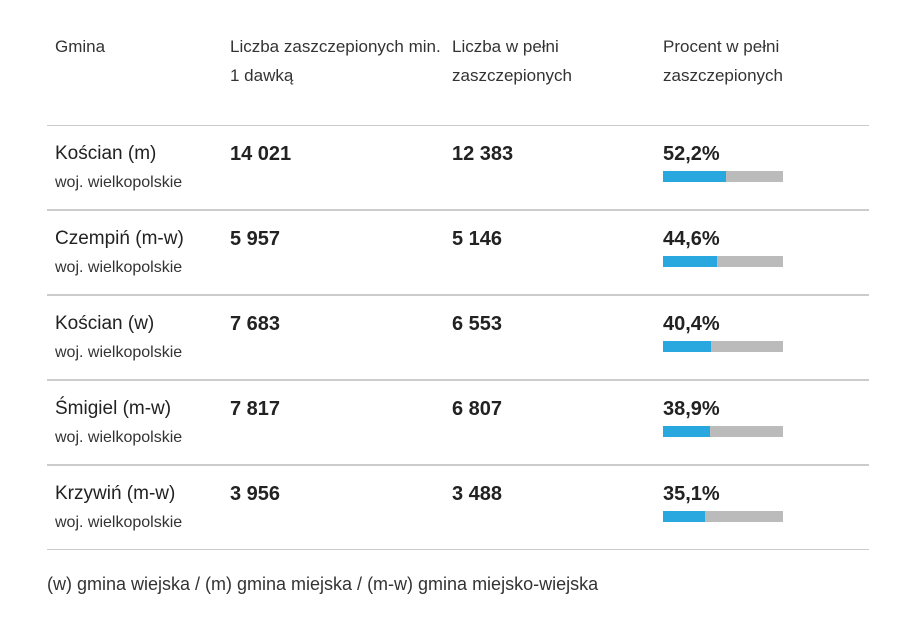 This screenshot has width=900, height=626. I want to click on gmina-cell: Śmigiel (m-w) woj. wielkopolskie, so click(138, 422).